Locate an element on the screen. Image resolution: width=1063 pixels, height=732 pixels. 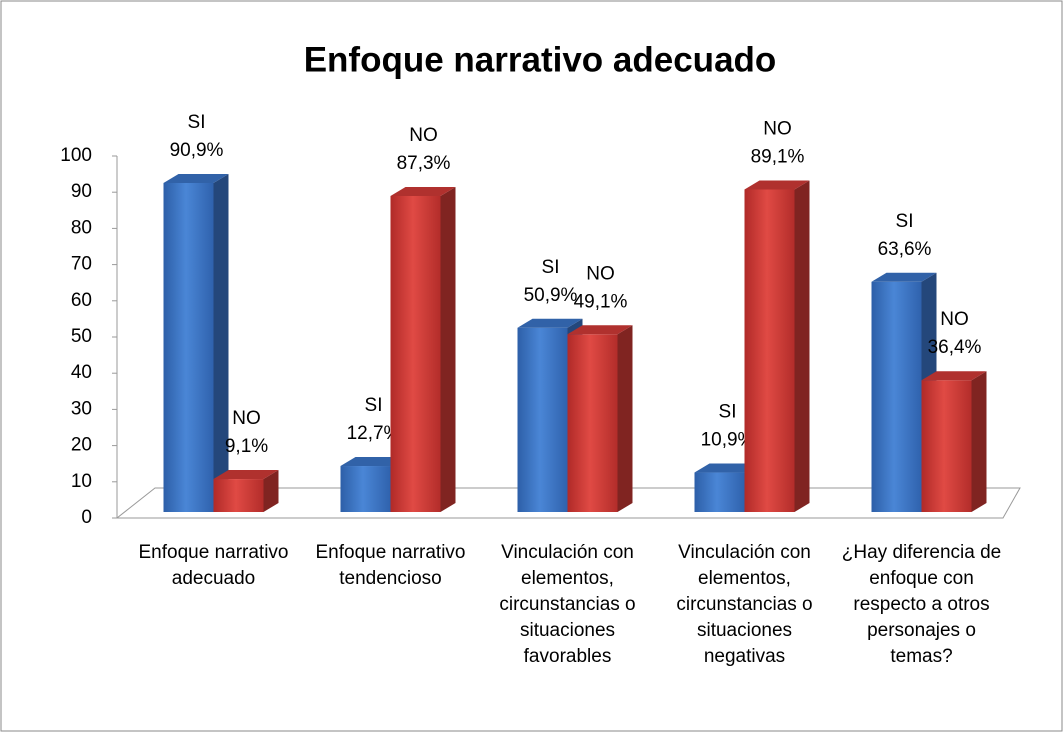
y-tick-label: 10 is located at coordinates (81, 481).